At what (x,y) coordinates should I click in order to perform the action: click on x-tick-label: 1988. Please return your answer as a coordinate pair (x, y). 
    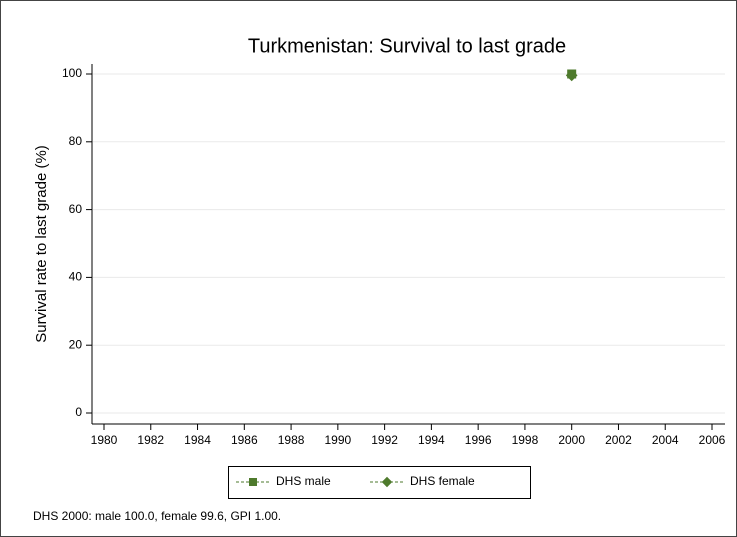
    Looking at the image, I should click on (291, 440).